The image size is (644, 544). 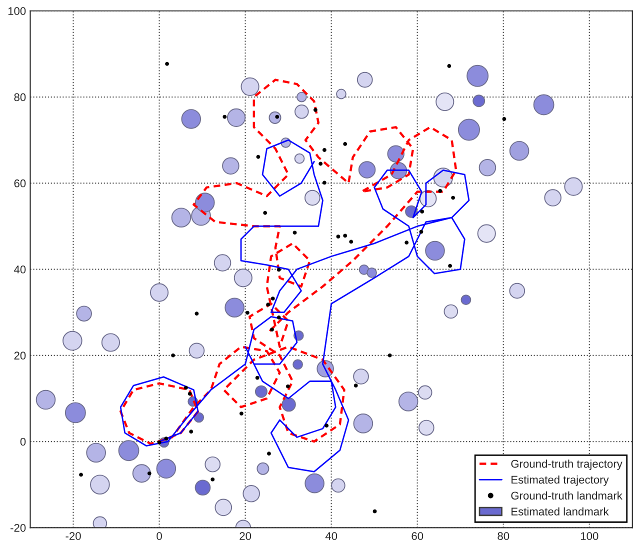 What do you see at coordinates (418, 536) in the screenshot?
I see `x-tick-label: 60` at bounding box center [418, 536].